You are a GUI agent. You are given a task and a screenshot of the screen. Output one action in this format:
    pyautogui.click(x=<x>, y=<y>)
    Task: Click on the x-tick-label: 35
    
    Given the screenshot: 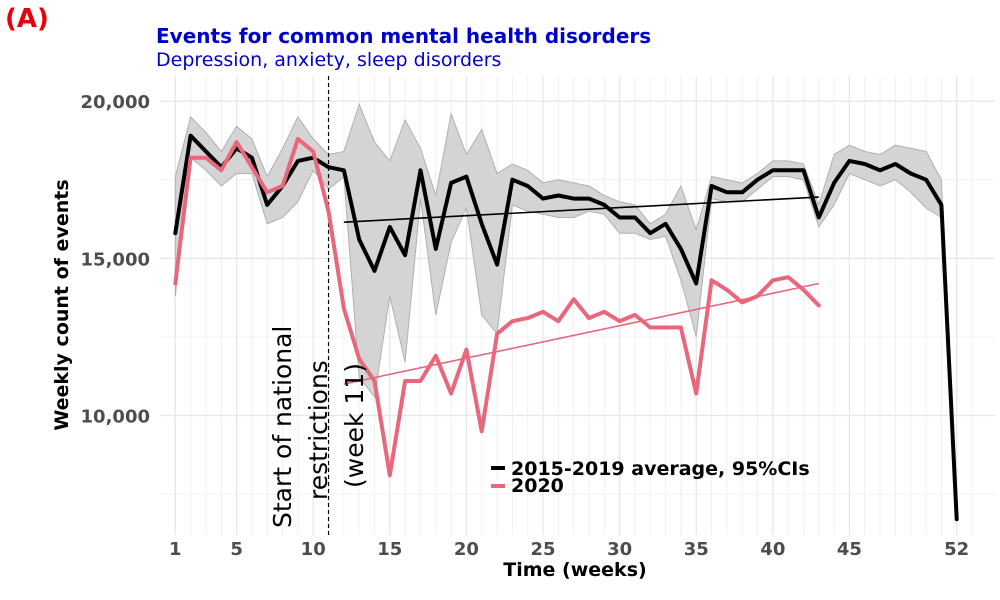 What is the action you would take?
    pyautogui.click(x=696, y=549)
    